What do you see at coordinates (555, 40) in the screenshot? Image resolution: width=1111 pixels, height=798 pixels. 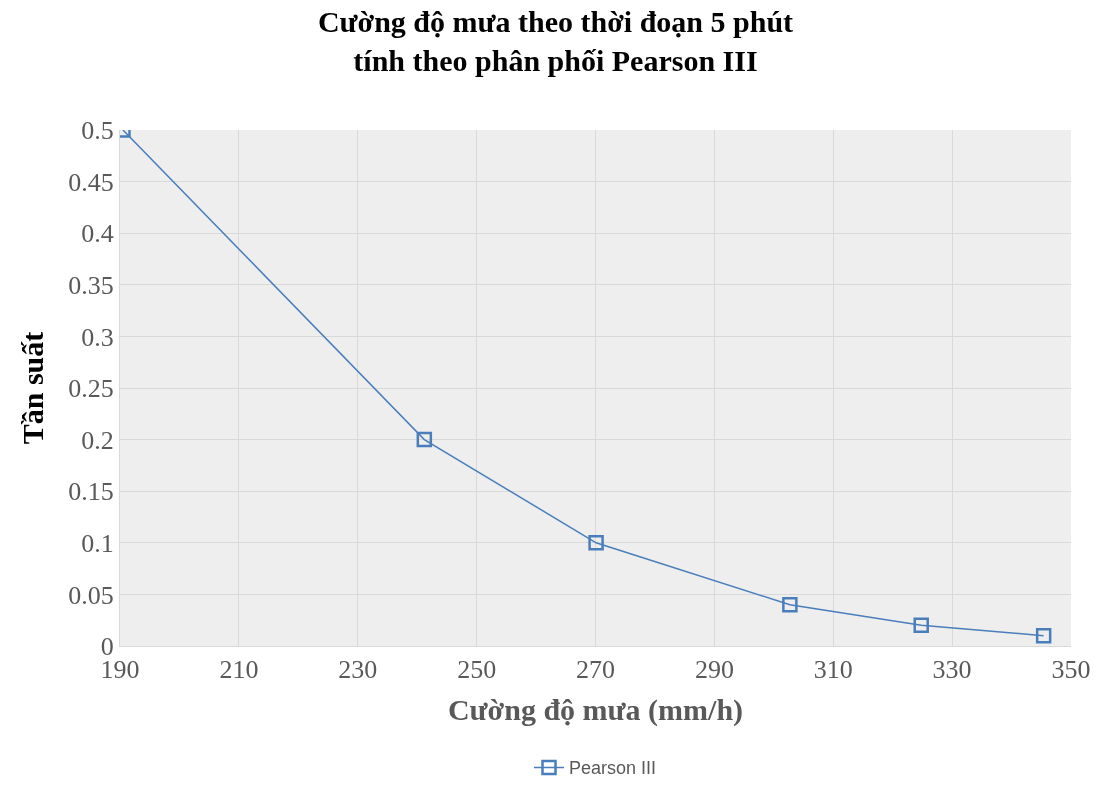 I see `chart-title: Cường độ mưa theo thời đoạn 5 phút tính theo phân phối Pearson III` at bounding box center [555, 40].